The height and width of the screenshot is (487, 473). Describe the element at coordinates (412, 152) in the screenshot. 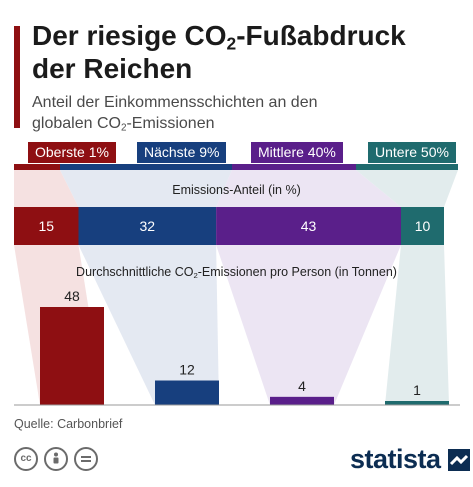

I see `group-tag-bottom-50: Untere 50%` at that location.